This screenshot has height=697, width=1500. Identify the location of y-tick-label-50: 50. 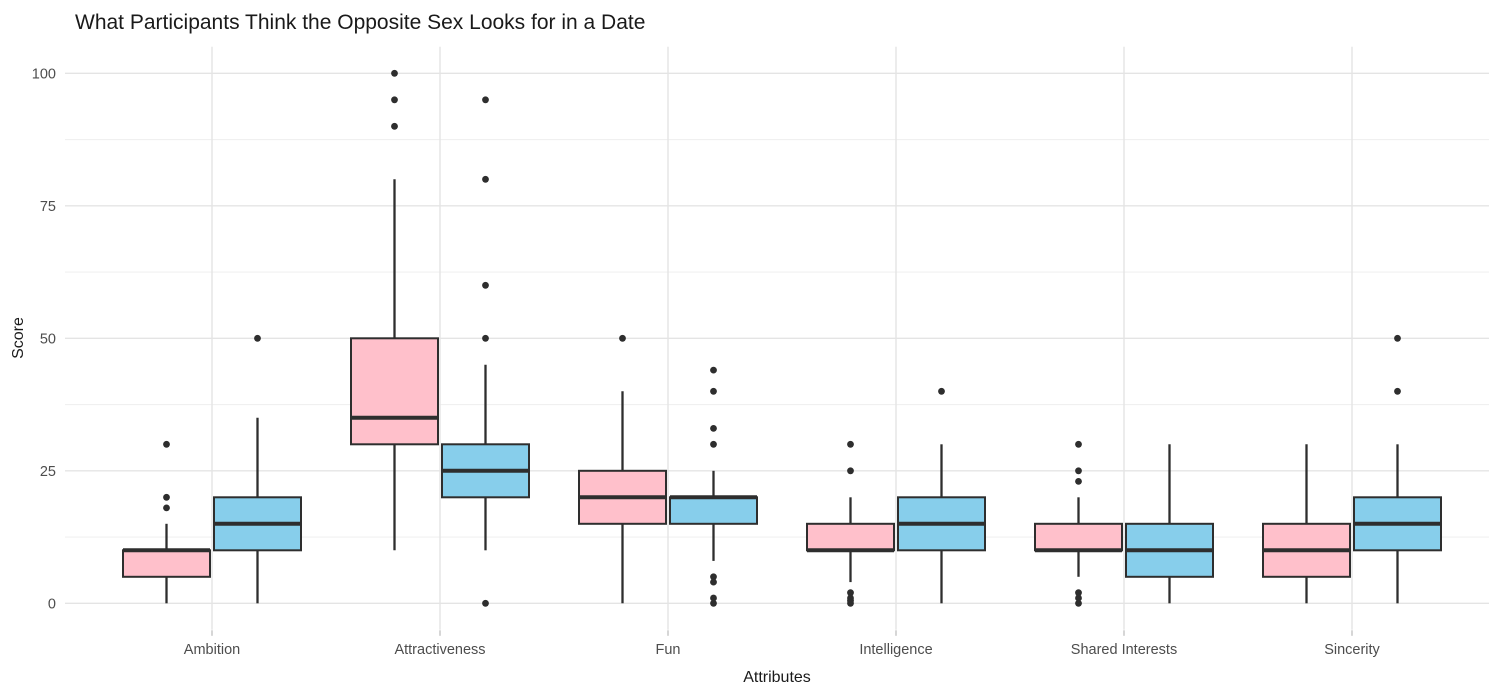
(48, 339).